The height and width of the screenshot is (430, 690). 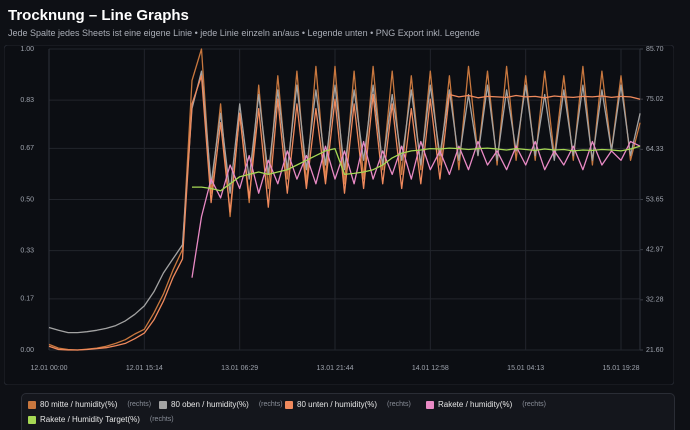 I want to click on x-tick-label: 12.01 15:14, so click(x=144, y=368).